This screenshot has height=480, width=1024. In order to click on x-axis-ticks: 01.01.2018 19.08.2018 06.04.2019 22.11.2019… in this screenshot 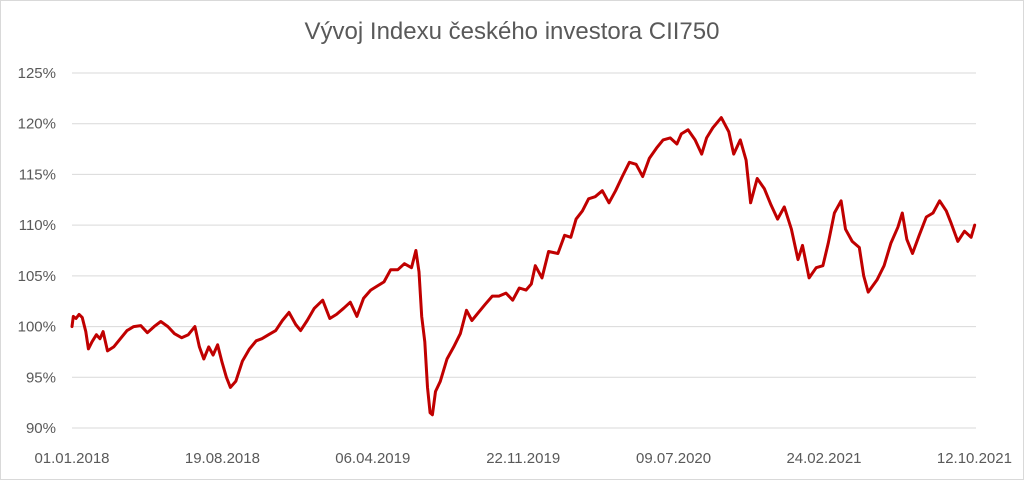, I will do `click(523, 458)`.